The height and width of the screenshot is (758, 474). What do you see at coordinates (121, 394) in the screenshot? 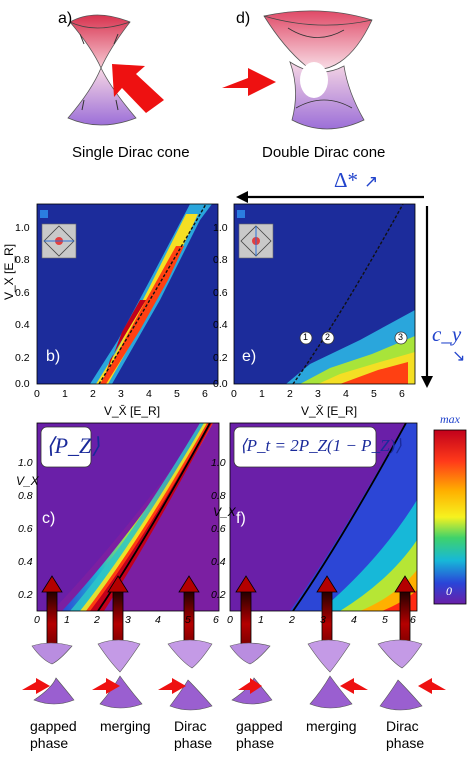
I see `tick-x-b: 3` at bounding box center [121, 394].